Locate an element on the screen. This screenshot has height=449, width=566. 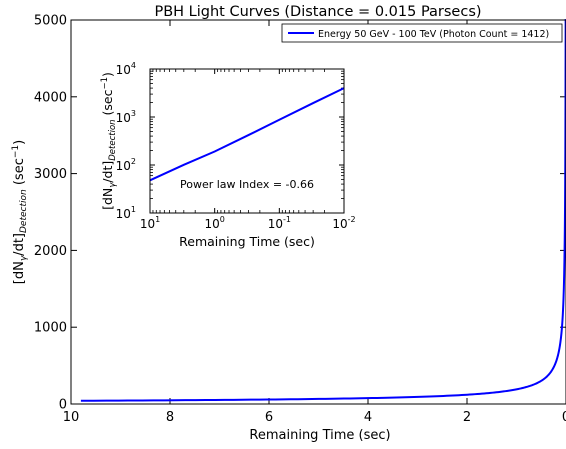
inset-x-tick-label: 10¹ is located at coordinates (150, 223).